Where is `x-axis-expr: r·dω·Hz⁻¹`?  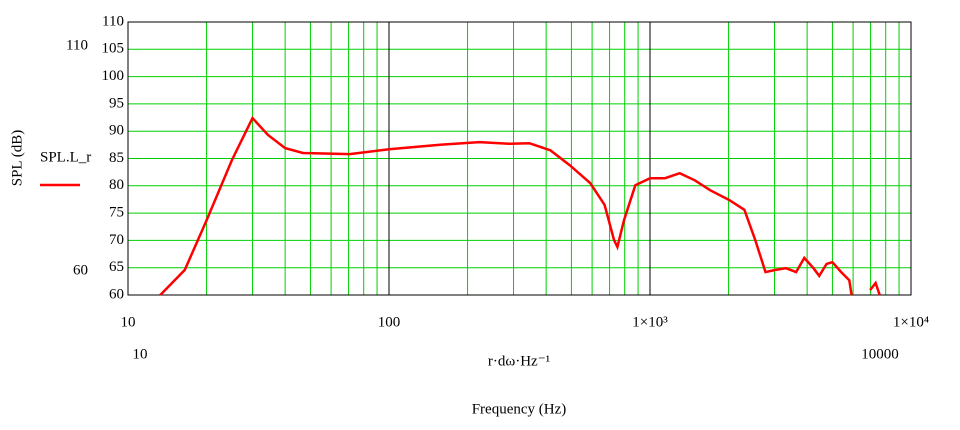 x-axis-expr: r·dω·Hz⁻¹ is located at coordinates (519, 361).